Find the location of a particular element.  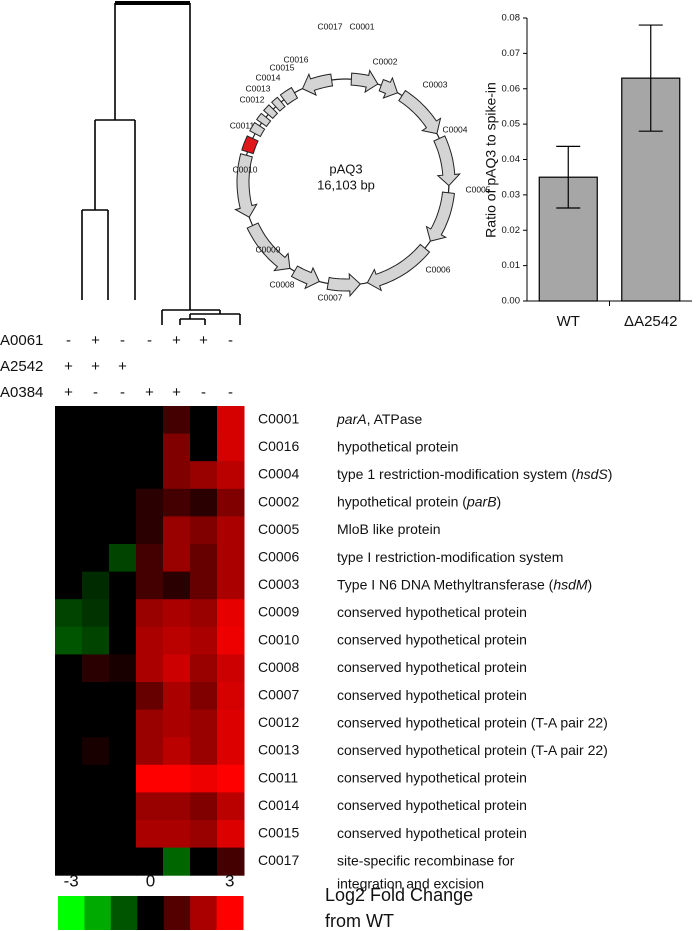

plasmid-gene-label: C0012 is located at coordinates (251, 99).